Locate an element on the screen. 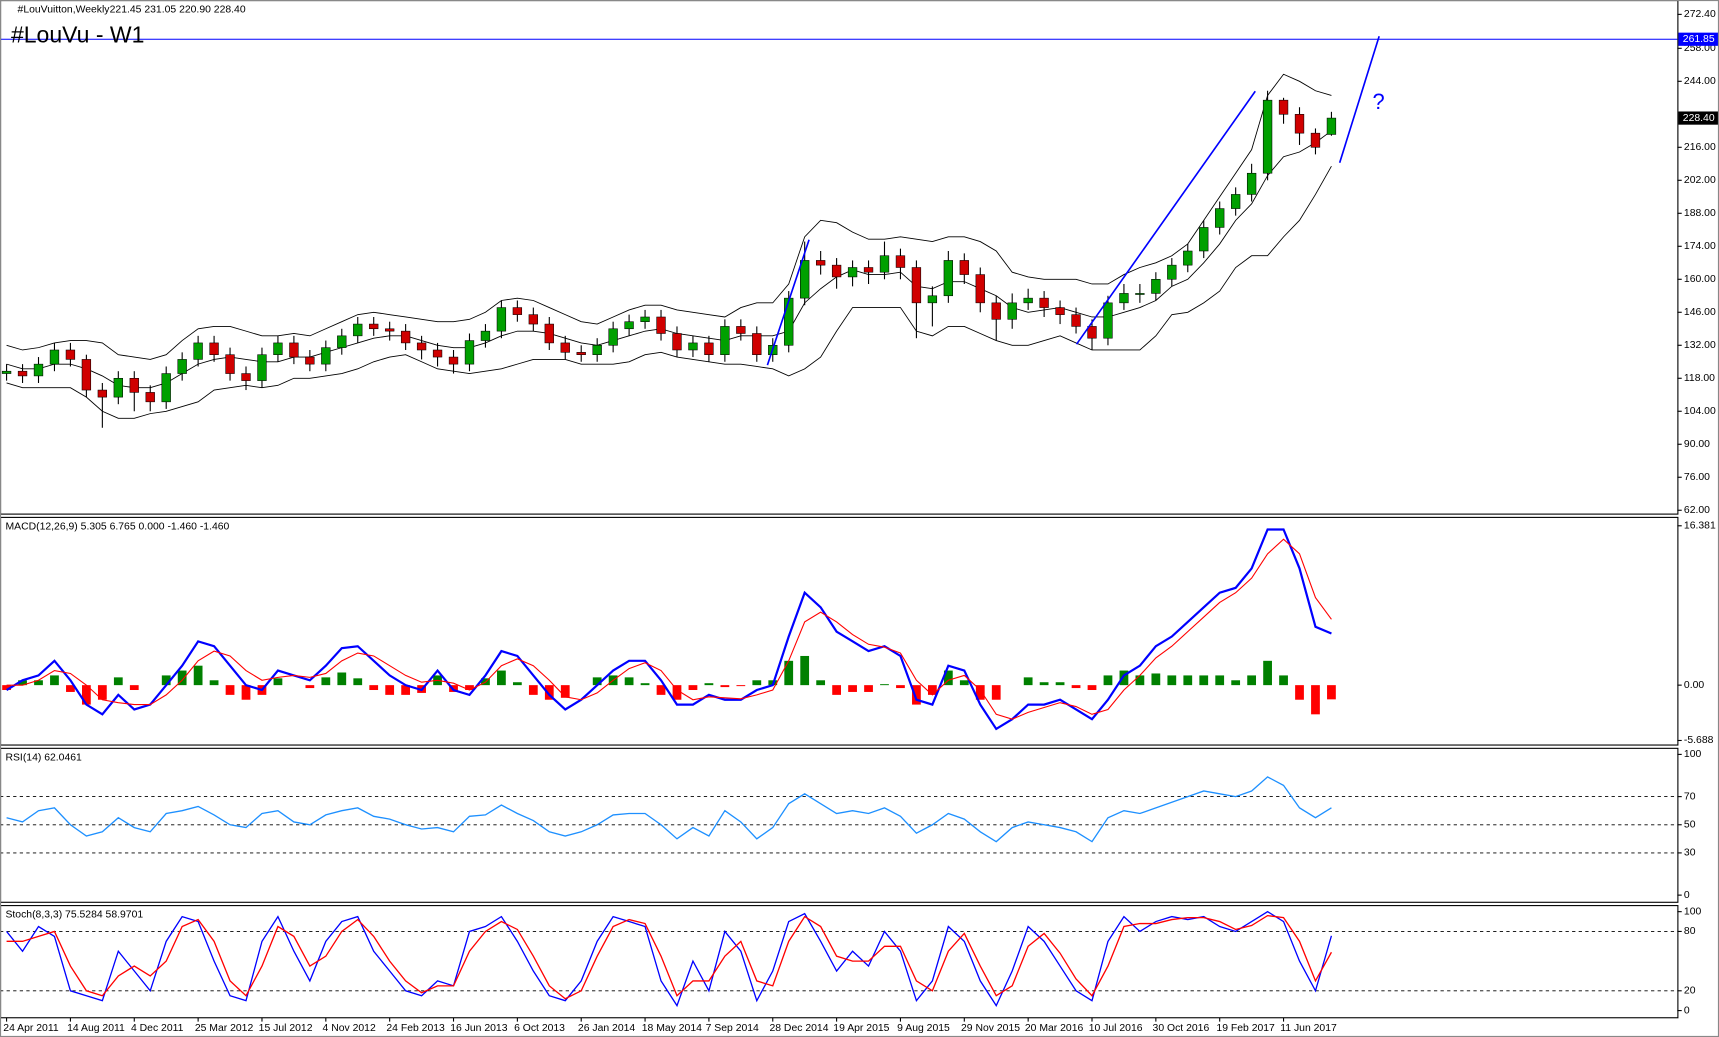  x-tick-label: 24 Apr 2011 is located at coordinates (31, 1028).